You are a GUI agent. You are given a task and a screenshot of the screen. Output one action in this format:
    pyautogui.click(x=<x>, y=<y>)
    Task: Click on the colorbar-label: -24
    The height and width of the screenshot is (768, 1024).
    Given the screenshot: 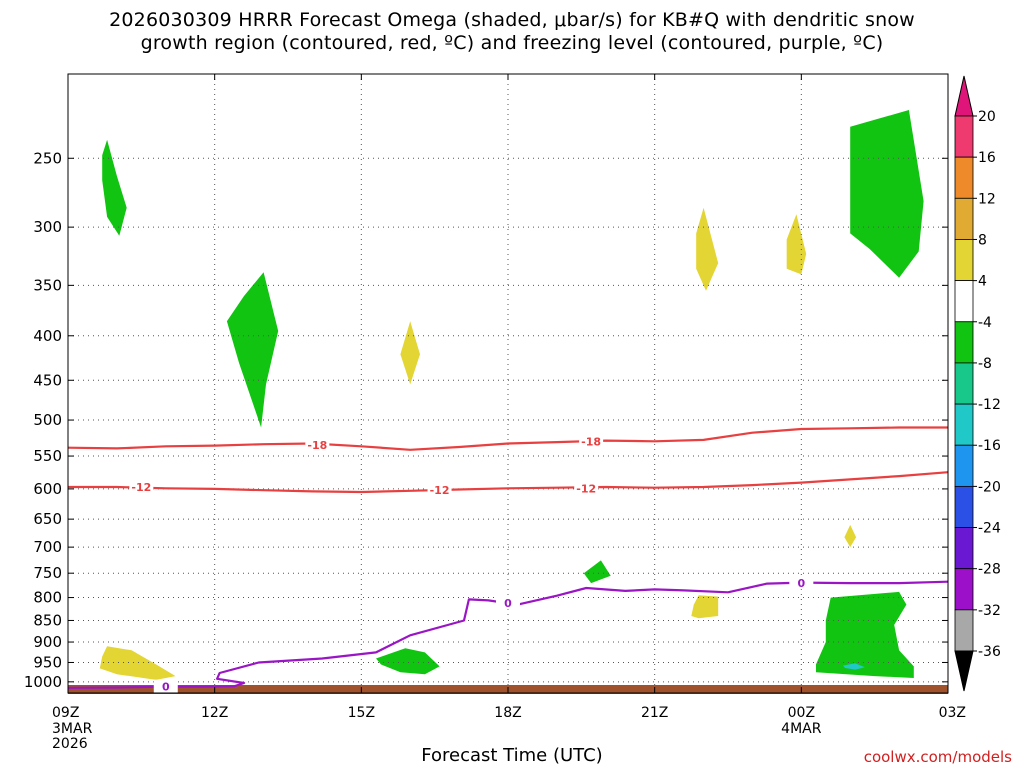 What is the action you would take?
    pyautogui.click(x=989, y=529)
    